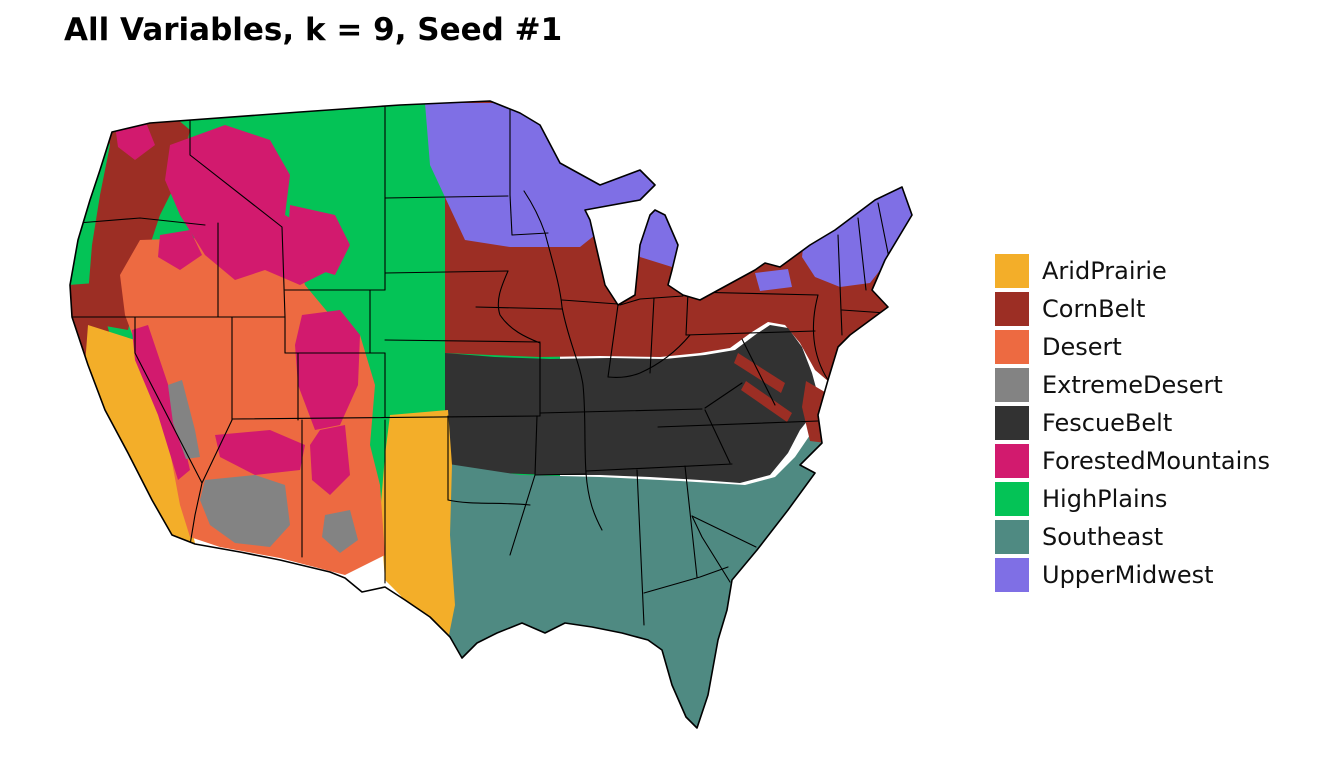 This screenshot has height=768, width=1344. What do you see at coordinates (140, 434) in the screenshot?
I see `region-aridprairie-california` at bounding box center [140, 434].